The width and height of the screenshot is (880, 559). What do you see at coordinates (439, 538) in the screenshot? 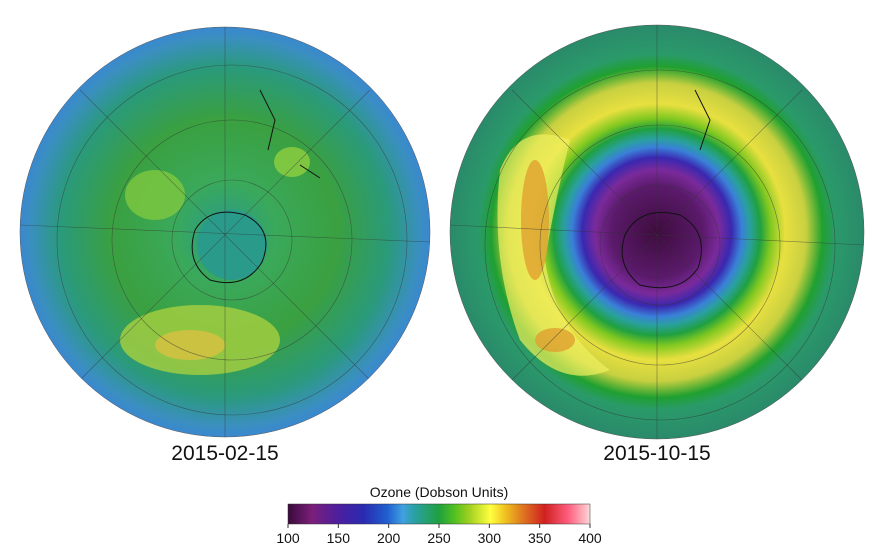
I see `colorbar-tick-label: 250` at bounding box center [439, 538].